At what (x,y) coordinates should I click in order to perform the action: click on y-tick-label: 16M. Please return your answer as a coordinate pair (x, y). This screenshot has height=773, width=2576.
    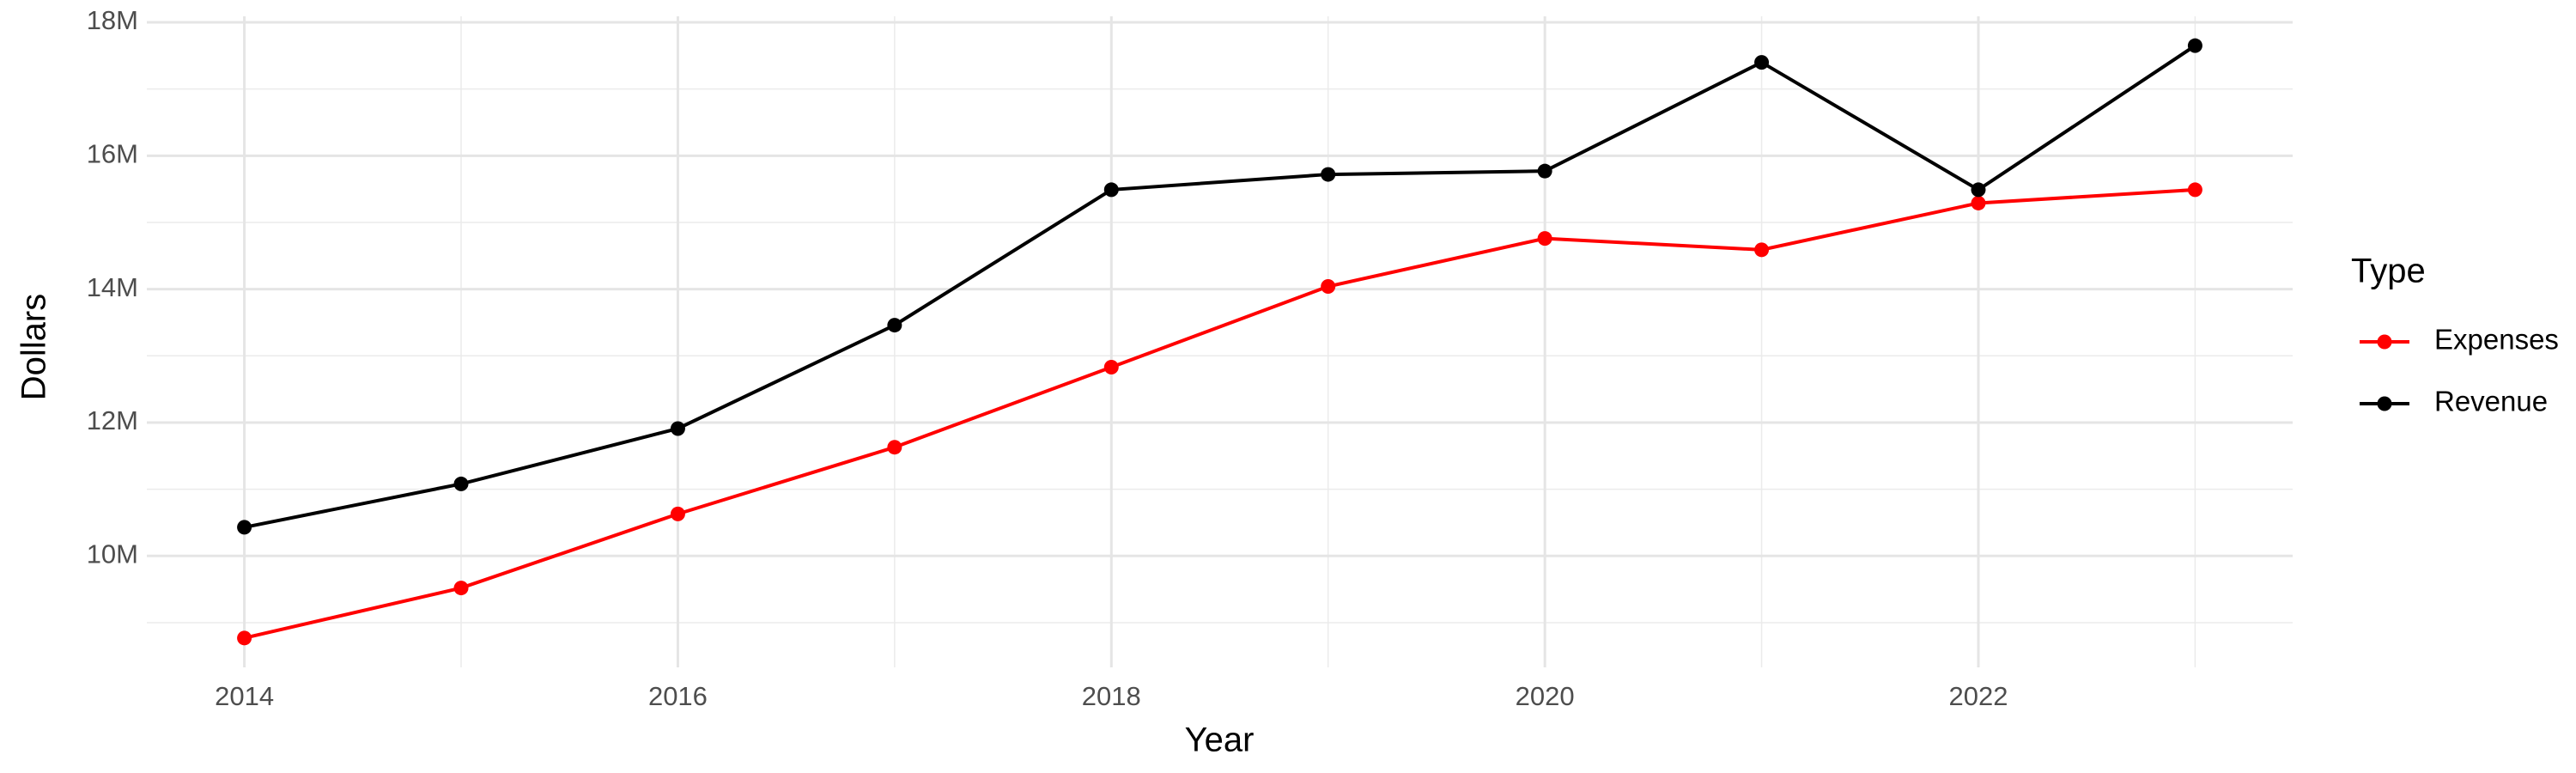
    Looking at the image, I should click on (112, 154).